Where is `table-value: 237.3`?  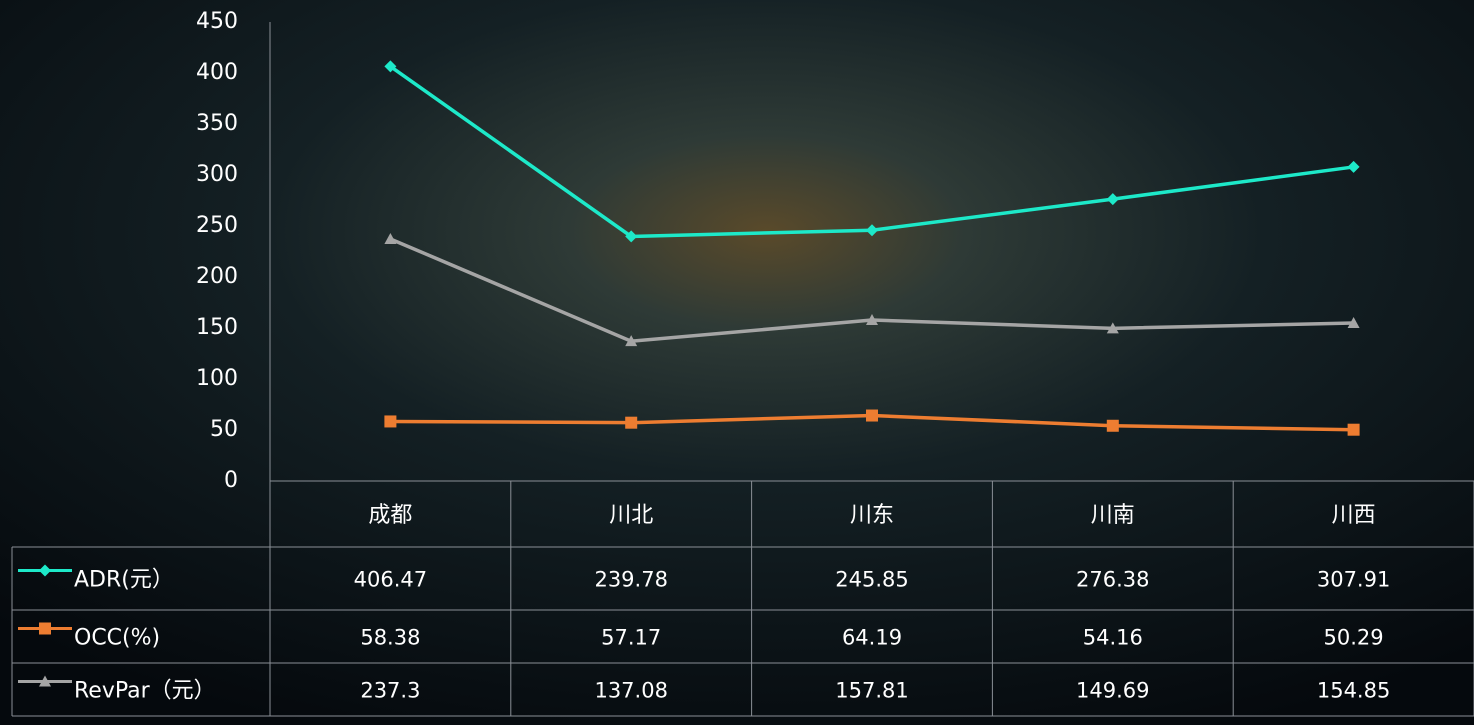 table-value: 237.3 is located at coordinates (390, 691).